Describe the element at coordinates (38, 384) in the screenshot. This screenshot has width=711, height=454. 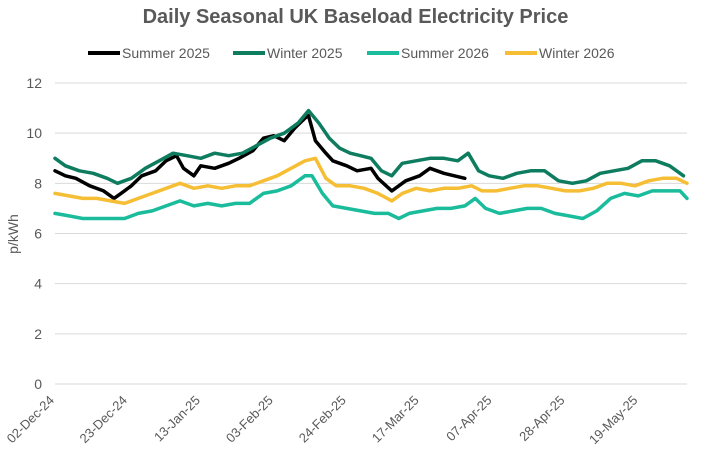
I see `y-tick-label: 0` at that location.